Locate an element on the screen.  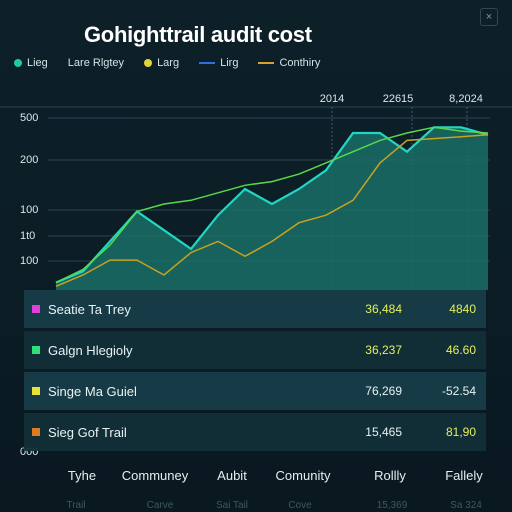
y-tick-label: 1t0 is located at coordinates (28, 236).